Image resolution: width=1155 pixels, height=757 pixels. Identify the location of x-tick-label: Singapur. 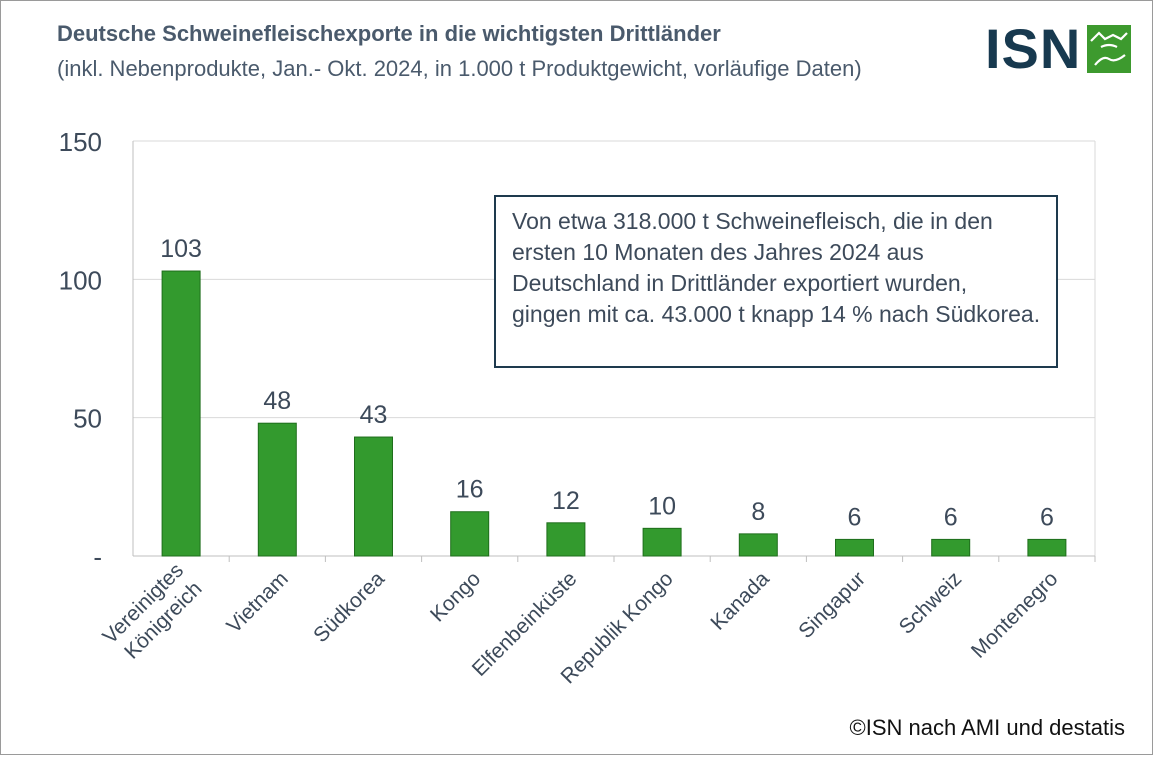
(832, 605).